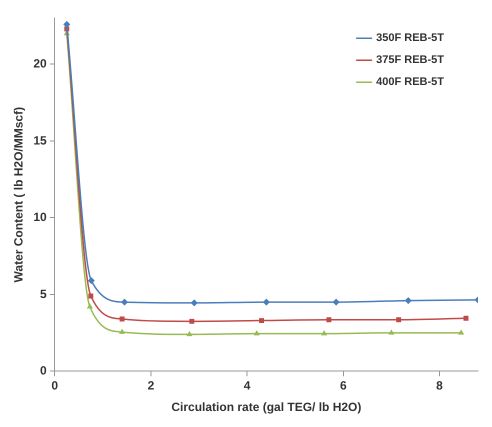 This screenshot has height=427, width=492. What do you see at coordinates (410, 82) in the screenshot?
I see `legend-label: 400F REB-5T` at bounding box center [410, 82].